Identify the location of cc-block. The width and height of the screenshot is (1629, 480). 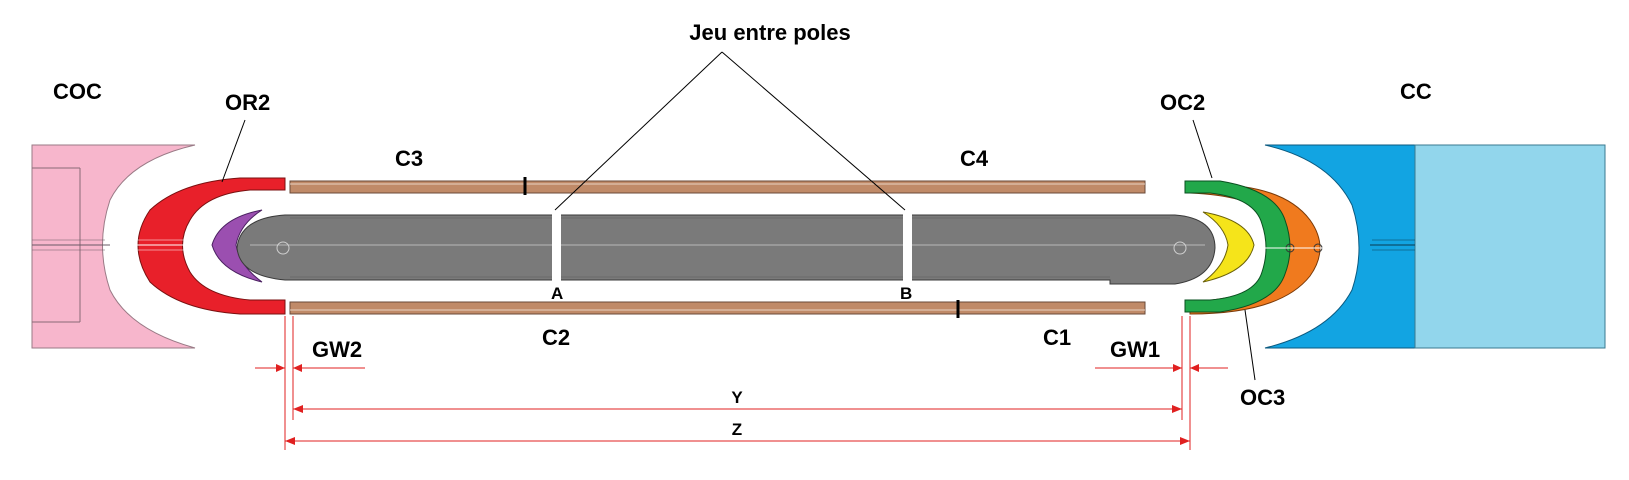
(1435, 246).